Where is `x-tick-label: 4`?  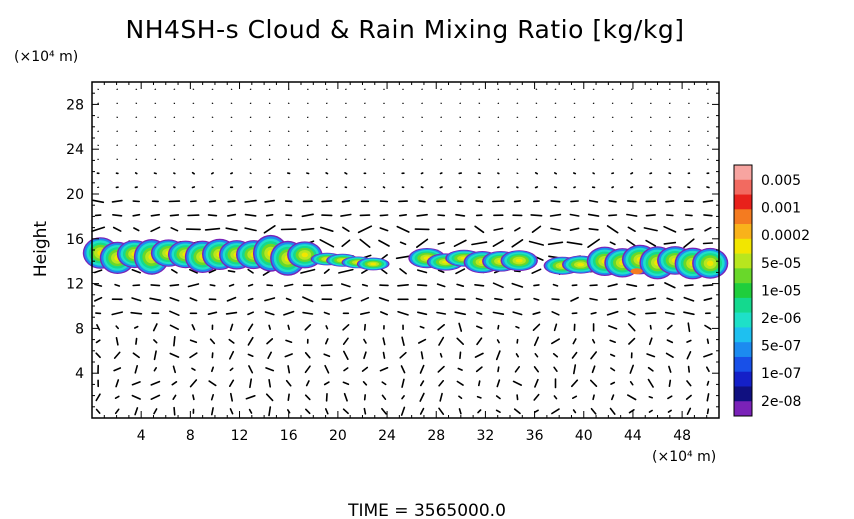
x-tick-label: 4 is located at coordinates (141, 436).